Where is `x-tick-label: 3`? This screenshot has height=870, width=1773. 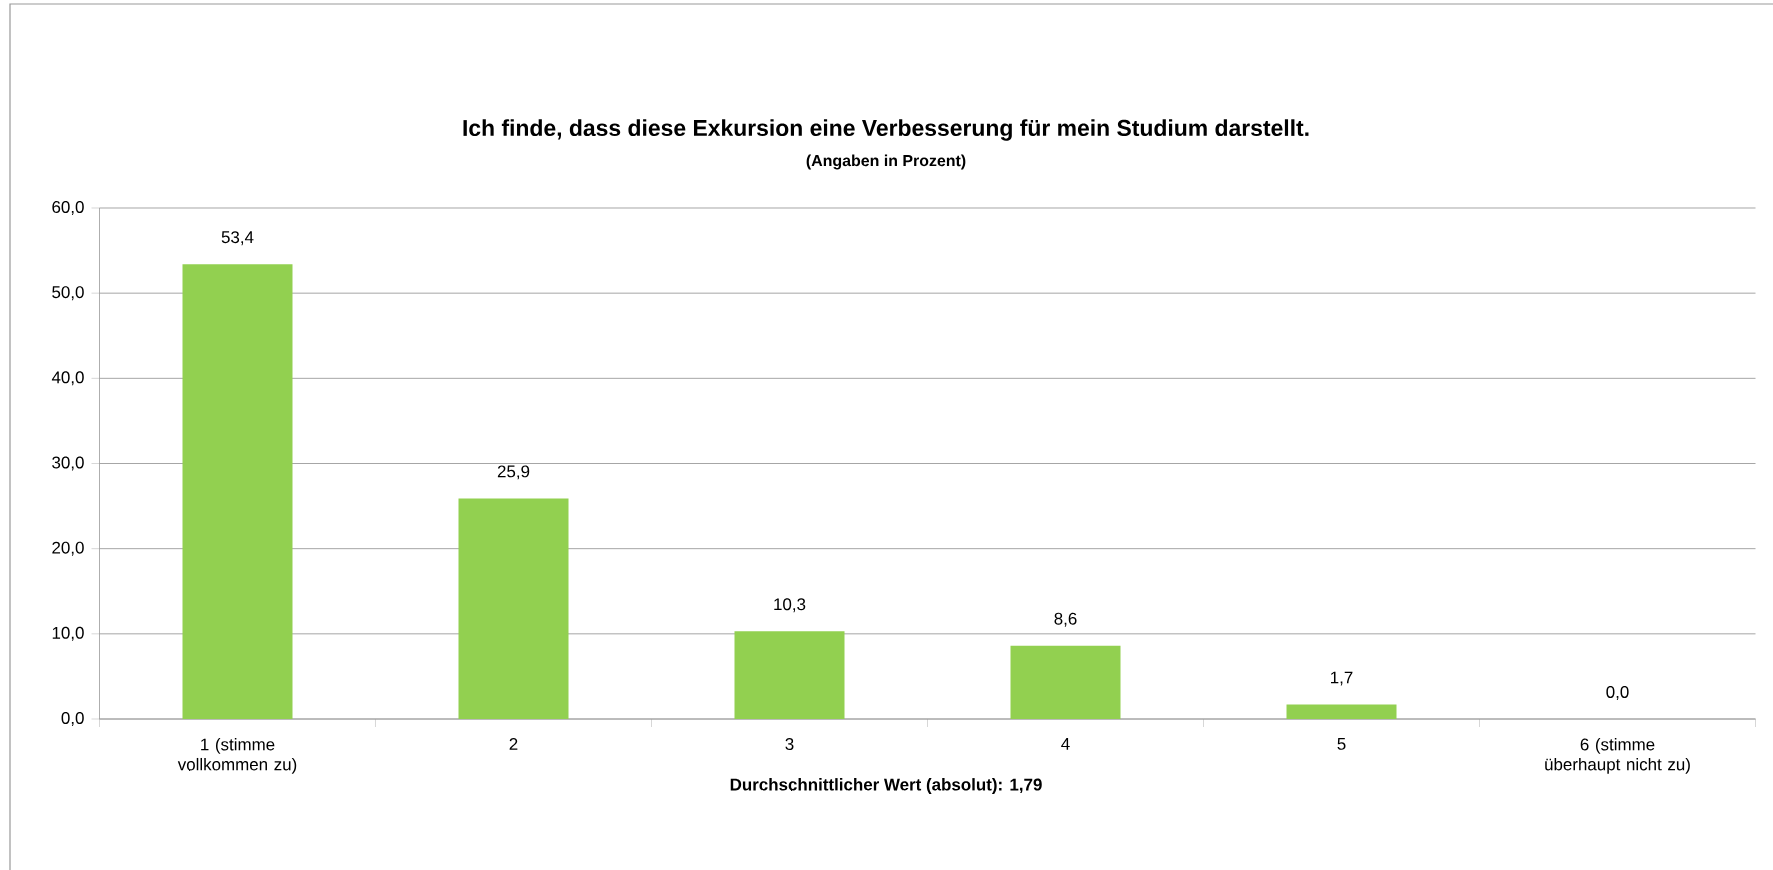
x-tick-label: 3 is located at coordinates (789, 744).